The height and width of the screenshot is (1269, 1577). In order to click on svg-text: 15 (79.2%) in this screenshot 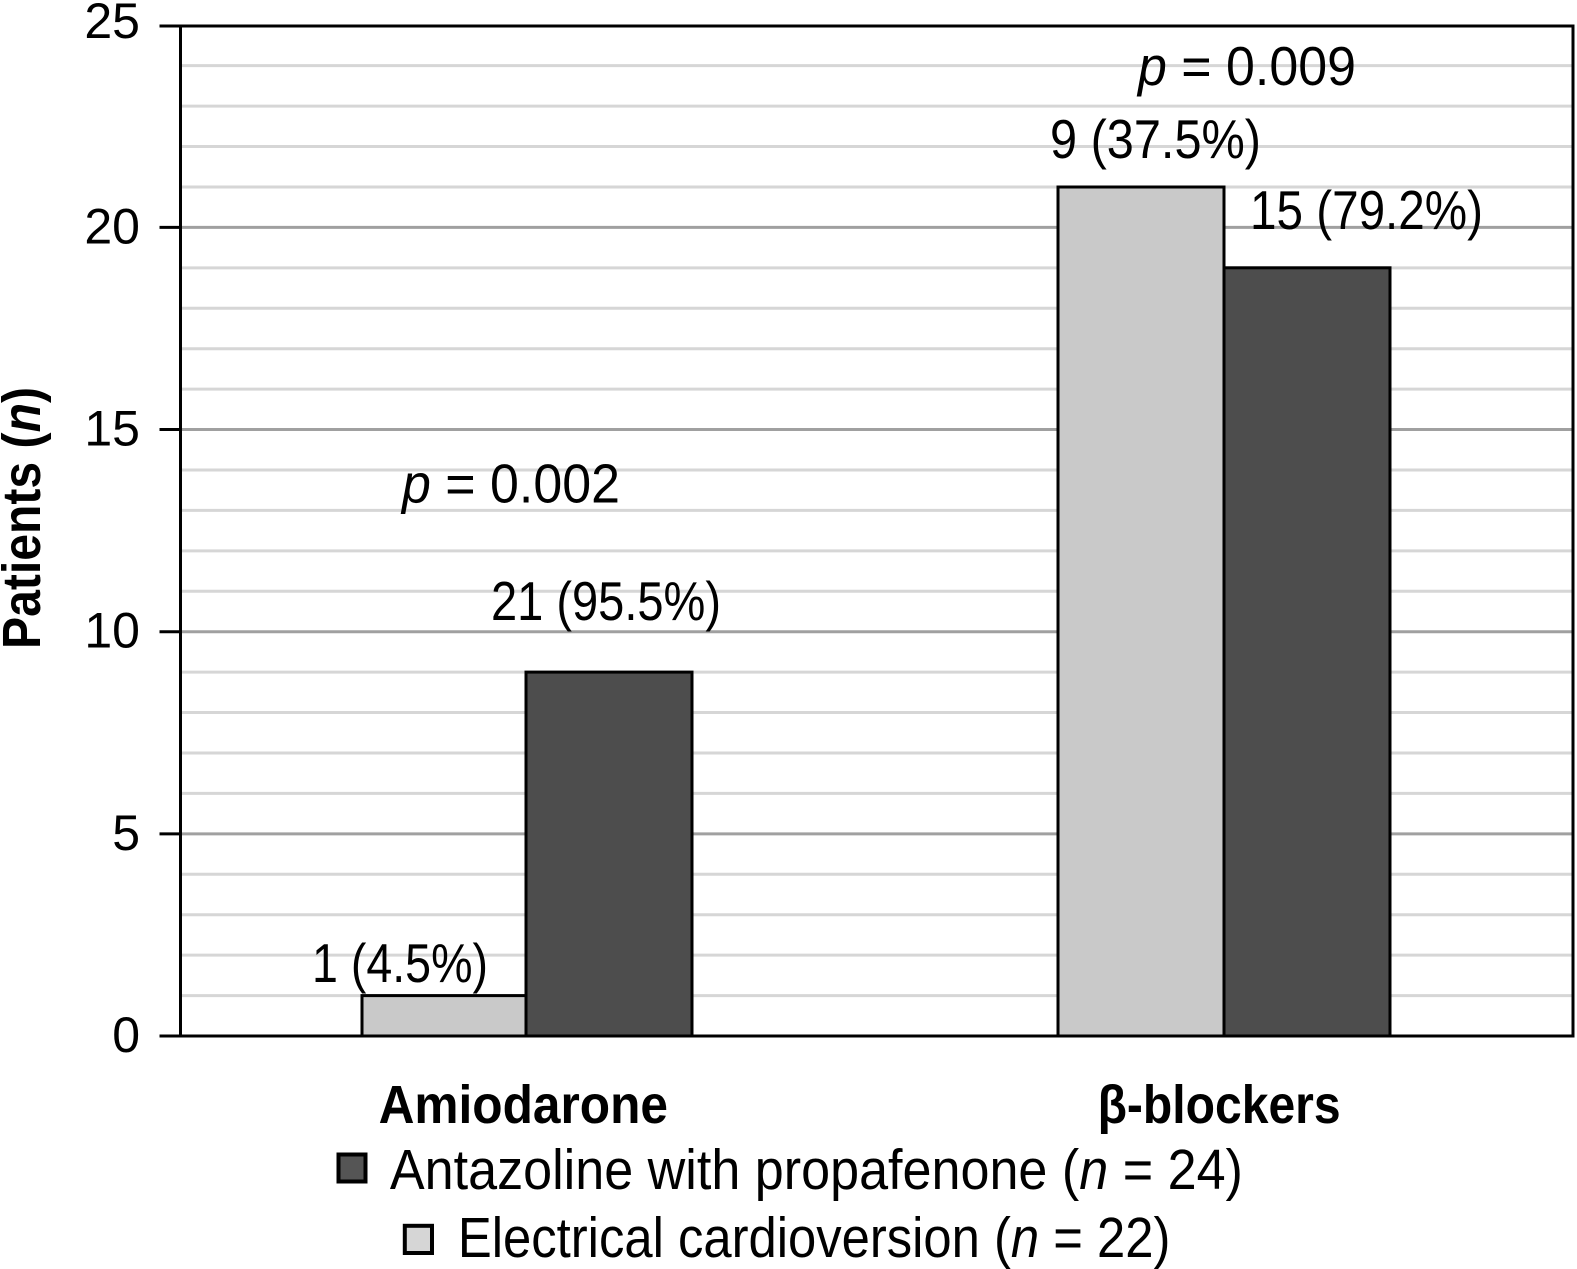, I will do `click(1366, 210)`.